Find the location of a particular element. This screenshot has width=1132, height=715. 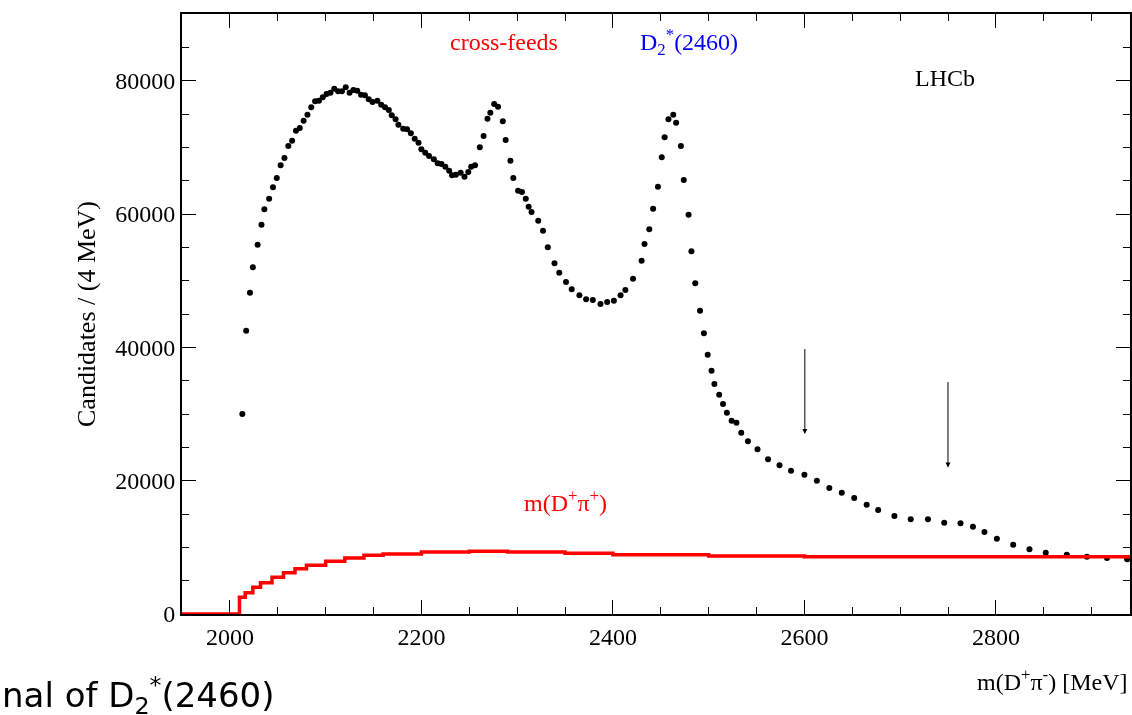

x-tick-label: 2600 is located at coordinates (804, 636).